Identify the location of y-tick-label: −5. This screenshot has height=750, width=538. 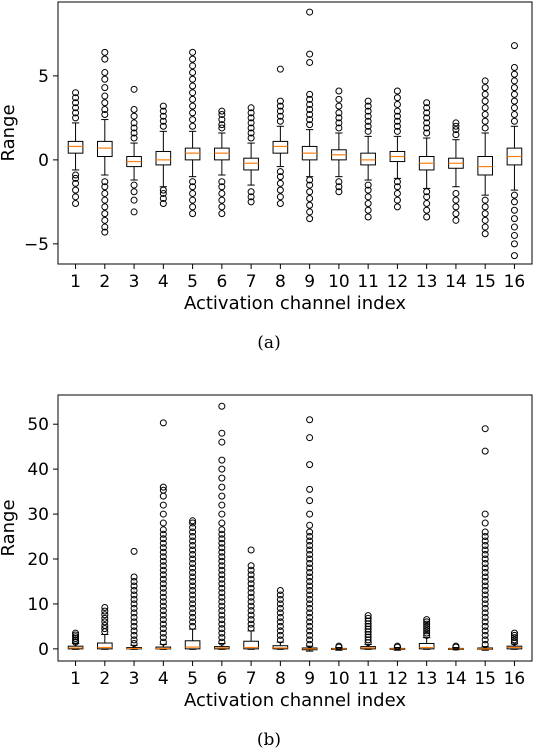
(36, 245).